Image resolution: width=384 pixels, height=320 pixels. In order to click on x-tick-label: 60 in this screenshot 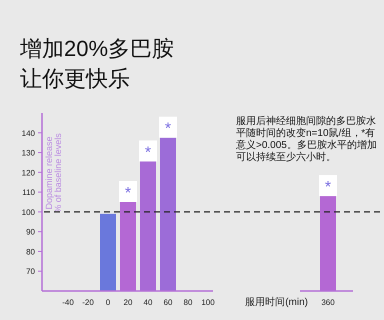, I will do `click(168, 302)`.